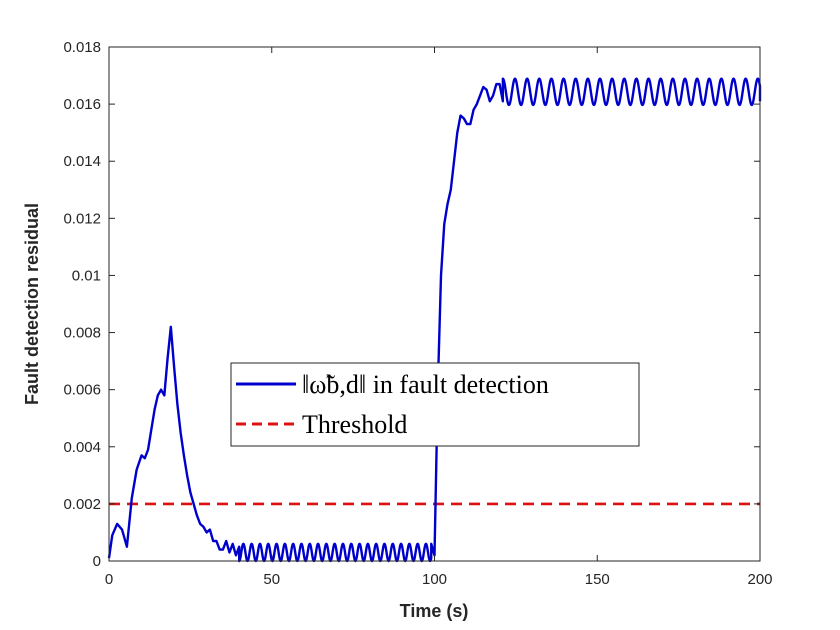  I want to click on y-axis-label: Fault detection residual, so click(32, 304).